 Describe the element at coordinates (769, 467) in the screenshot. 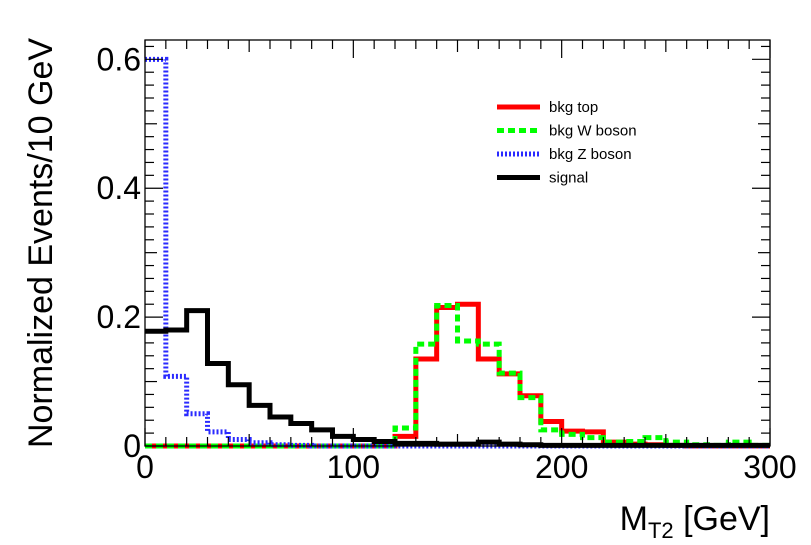

I see `x-tick-label: 300` at that location.